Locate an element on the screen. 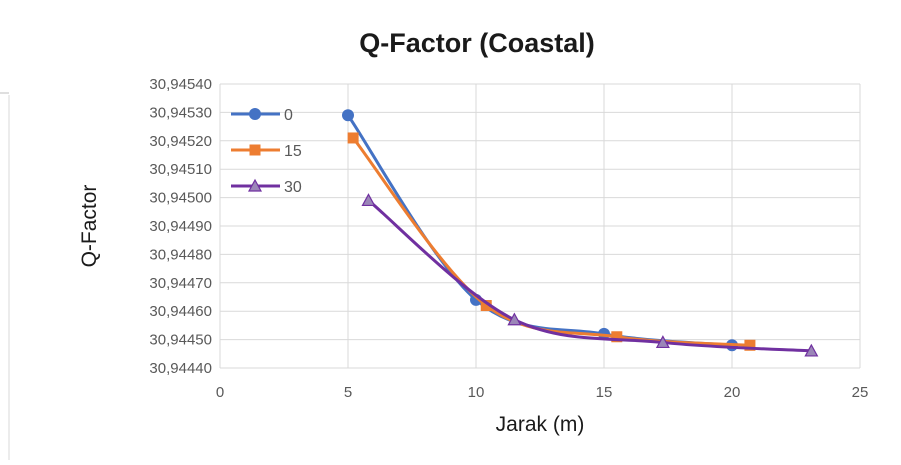 The image size is (901, 465). y-tick-label: 30,94520 is located at coordinates (180, 141).